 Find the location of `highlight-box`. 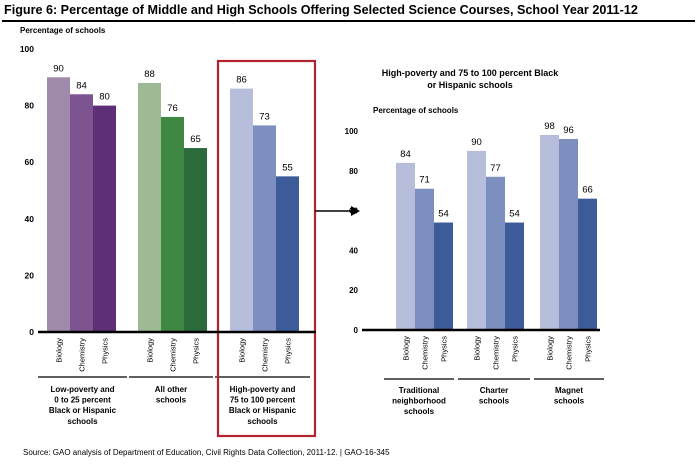

highlight-box is located at coordinates (266, 248).